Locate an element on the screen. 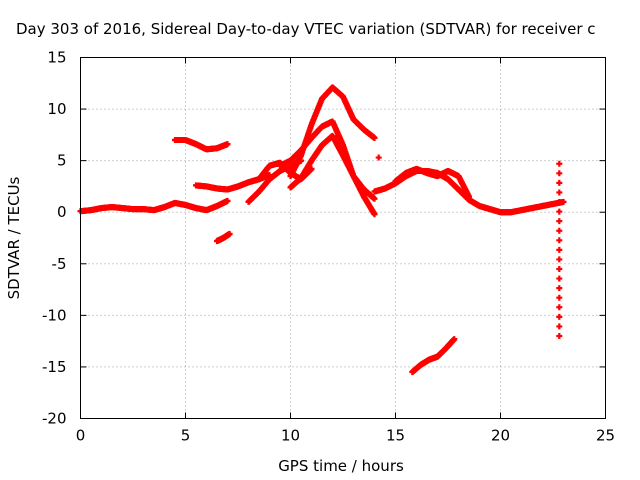 This screenshot has height=480, width=640. series-points-isolated is located at coordinates (469, 246).